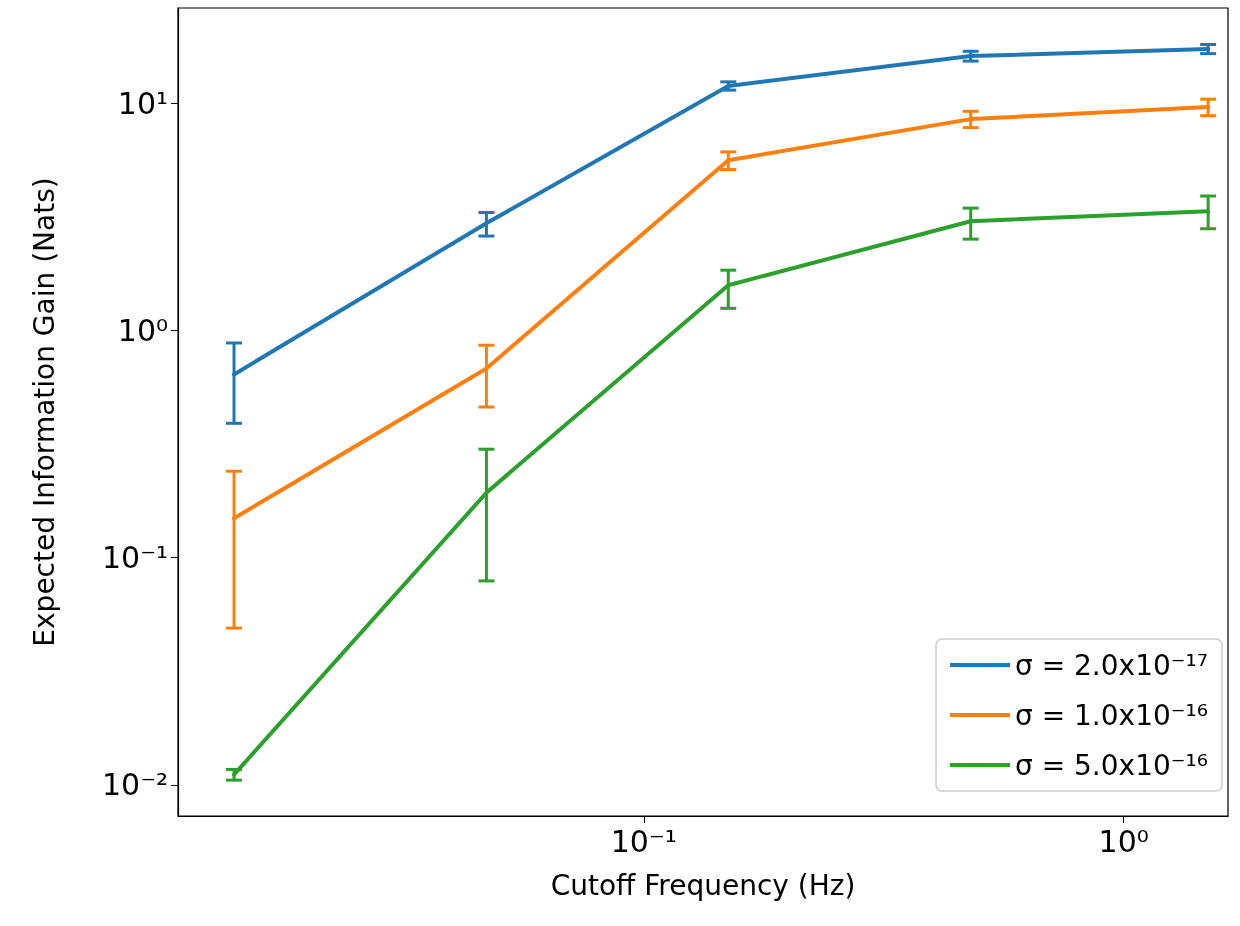  Describe the element at coordinates (1111, 715) in the screenshot. I see `legend-label: σ = 1.0x10⁻¹⁶` at that location.